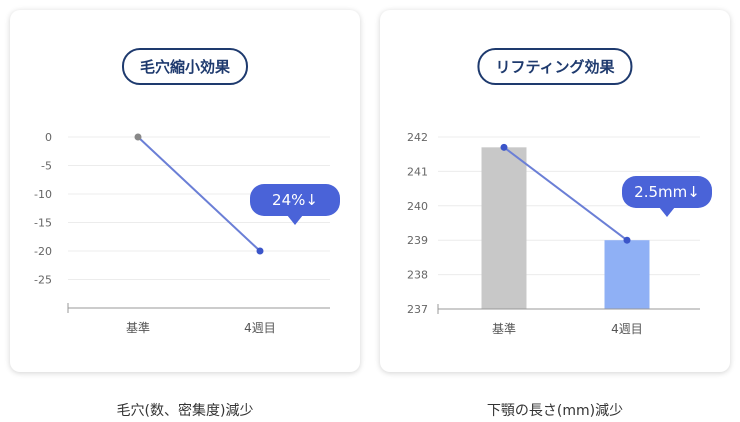  Describe the element at coordinates (48, 137) in the screenshot. I see `y-tick-label: 0` at that location.